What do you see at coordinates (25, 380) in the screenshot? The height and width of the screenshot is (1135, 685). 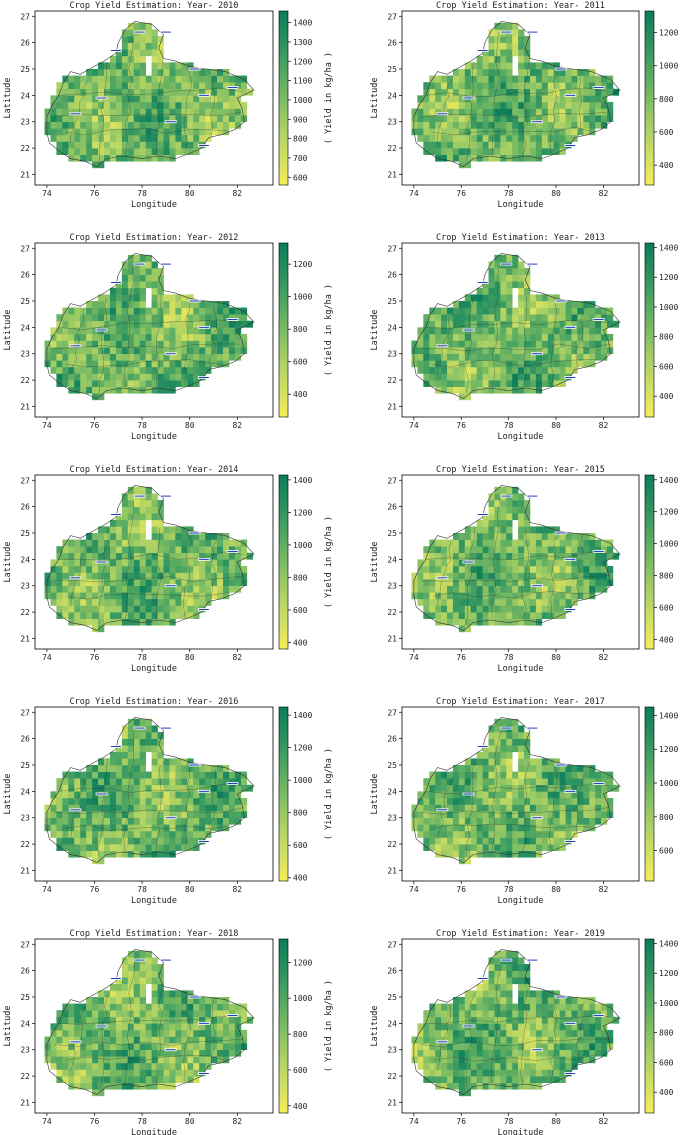 I see `y-tick-label: 22` at bounding box center [25, 380].